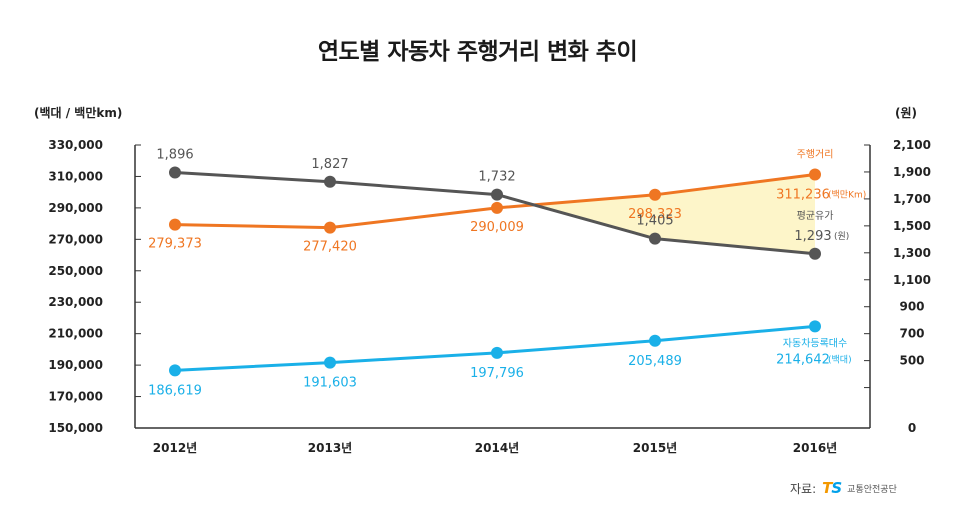 The width and height of the screenshot is (955, 505). Describe the element at coordinates (75, 428) in the screenshot. I see `left-tick-label: 150,000` at that location.